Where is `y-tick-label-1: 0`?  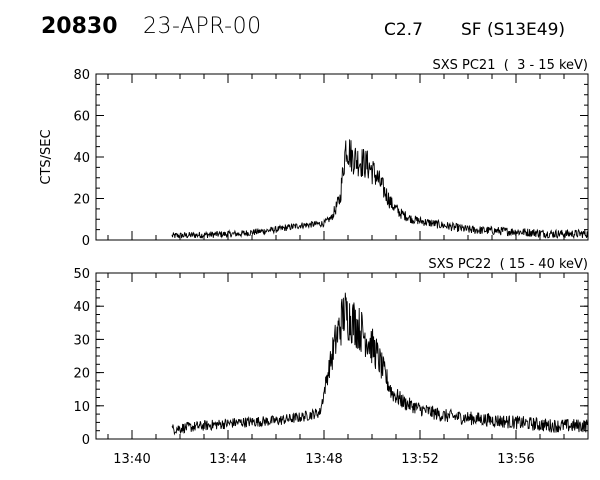 y-tick-label-1: 0 is located at coordinates (86, 241).